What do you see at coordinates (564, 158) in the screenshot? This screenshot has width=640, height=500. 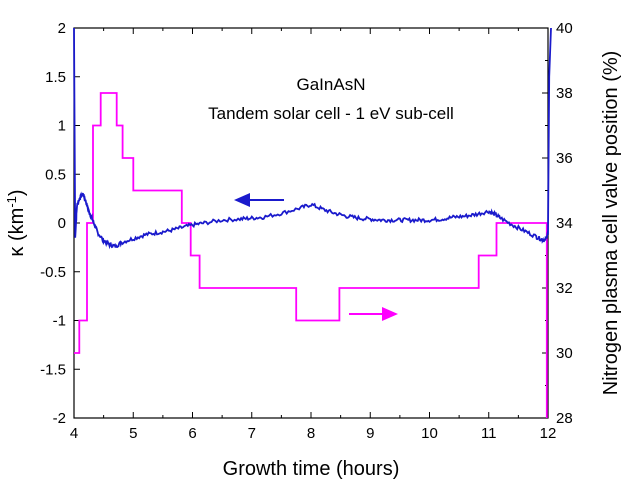 I see `y-right-tick-label: 36` at bounding box center [564, 158].